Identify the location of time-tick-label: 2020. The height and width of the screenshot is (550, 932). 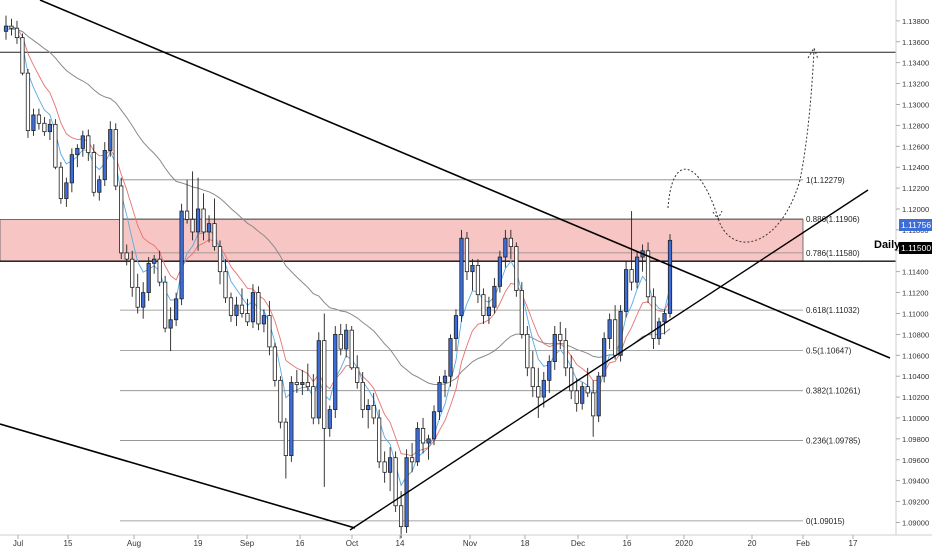
(684, 543).